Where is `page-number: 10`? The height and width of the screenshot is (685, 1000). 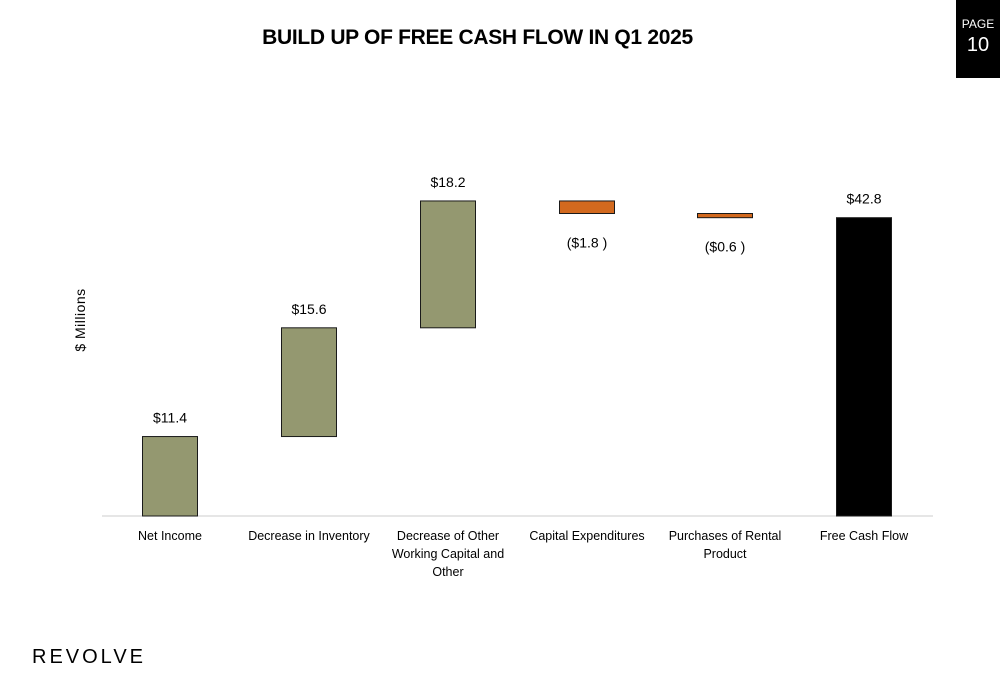
page-number: 10 is located at coordinates (978, 45).